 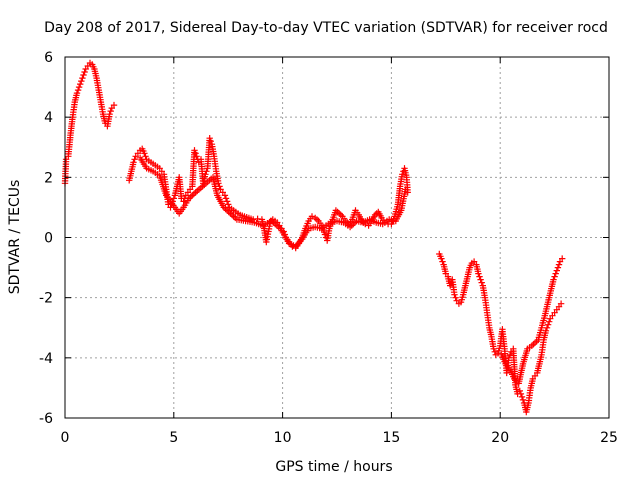 What do you see at coordinates (333, 467) in the screenshot?
I see `x-axis-label: GPS time / hours` at bounding box center [333, 467].